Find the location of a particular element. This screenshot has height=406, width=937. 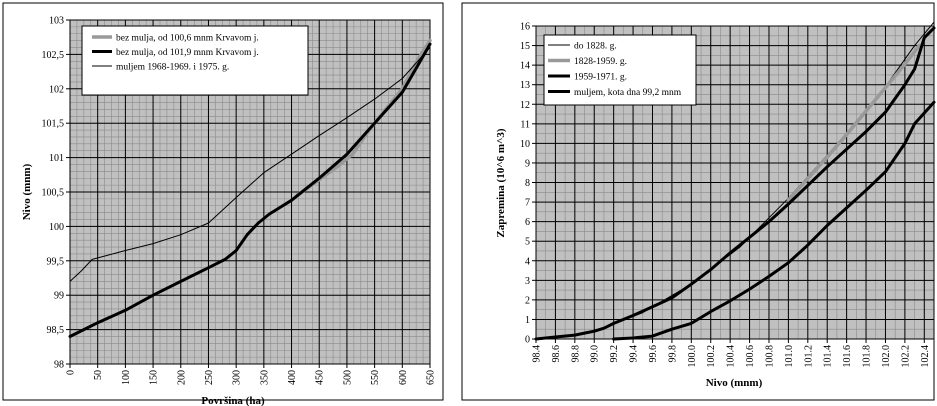

x-tick-label: 100.0 is located at coordinates (692, 356).